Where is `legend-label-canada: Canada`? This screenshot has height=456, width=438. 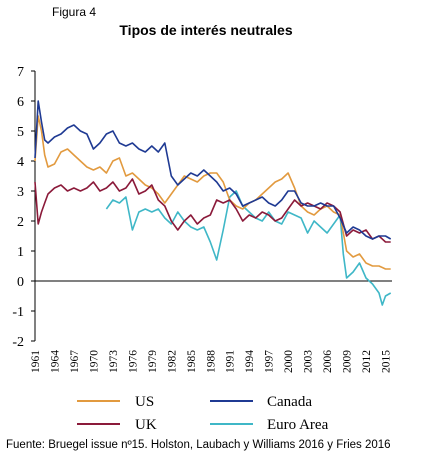 legend-label-canada: Canada is located at coordinates (289, 402).